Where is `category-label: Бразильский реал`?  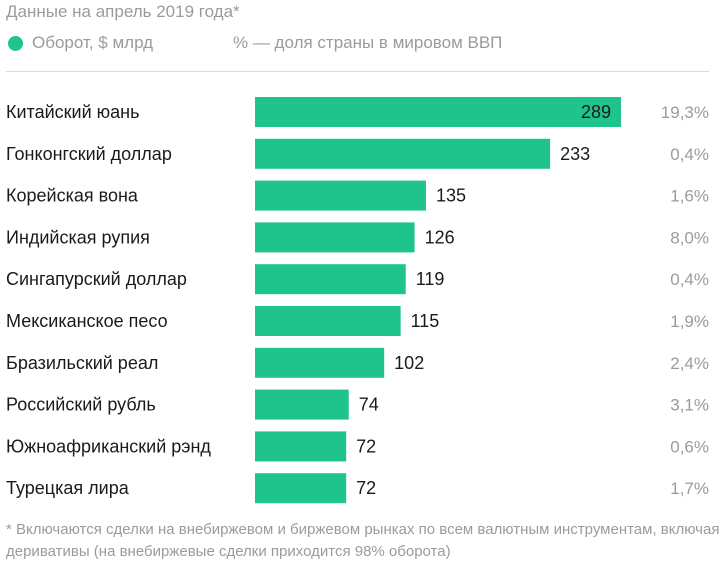 category-label: Бразильский реал is located at coordinates (82, 363).